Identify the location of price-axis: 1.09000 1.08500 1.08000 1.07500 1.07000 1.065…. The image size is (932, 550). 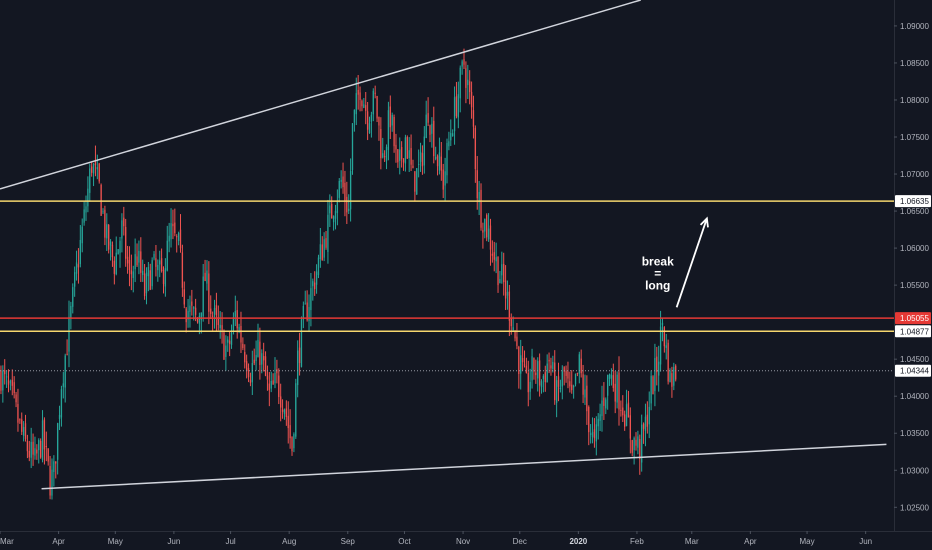
(913, 275).